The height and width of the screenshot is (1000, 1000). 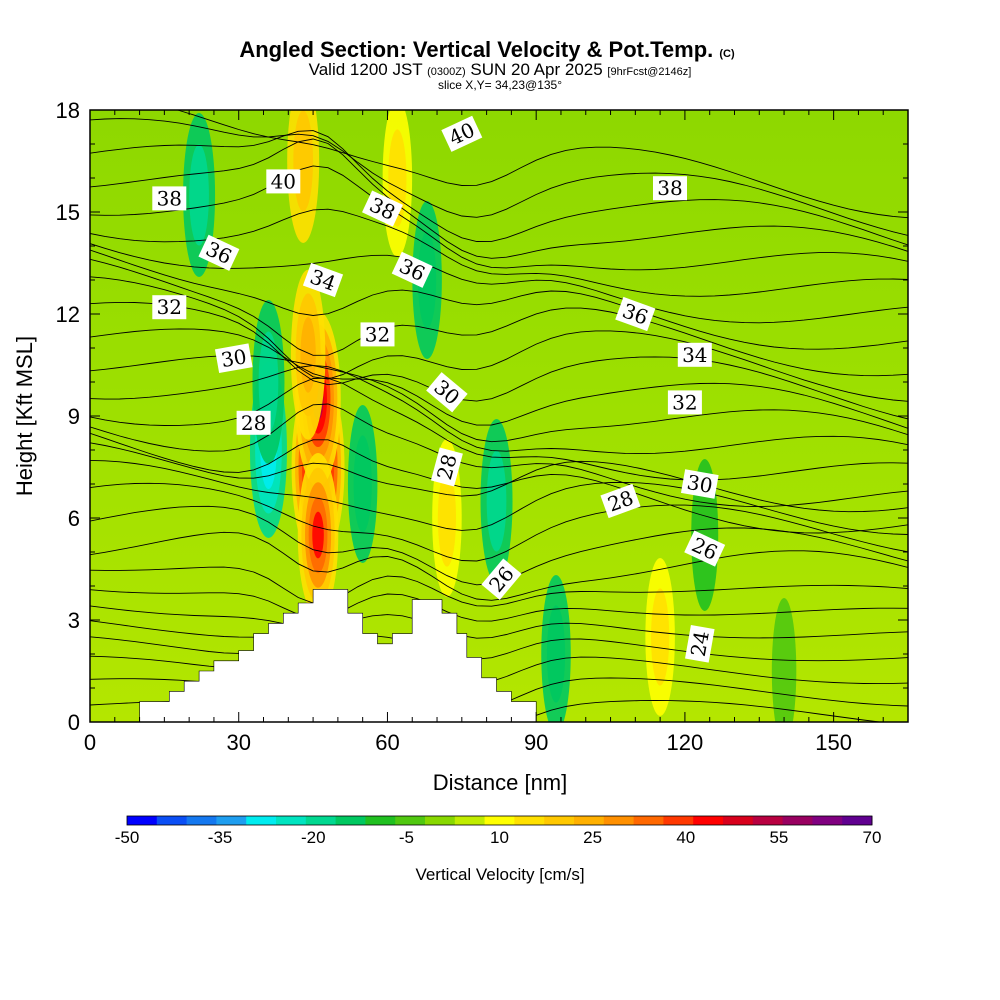 I want to click on contour-label-text: 40, so click(x=283, y=181).